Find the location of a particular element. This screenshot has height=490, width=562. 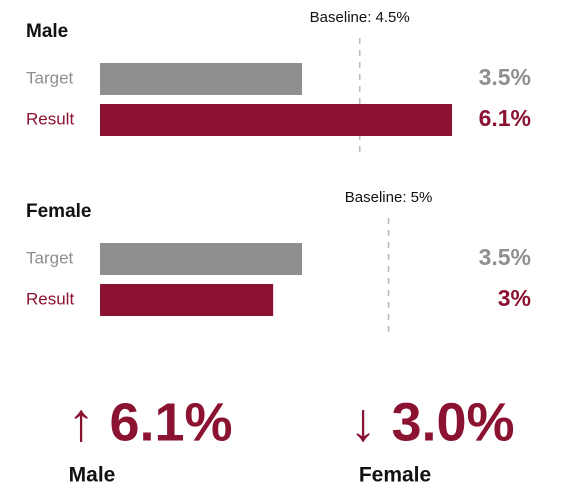

summary-value: ↑ 6.1% is located at coordinates (149, 422).